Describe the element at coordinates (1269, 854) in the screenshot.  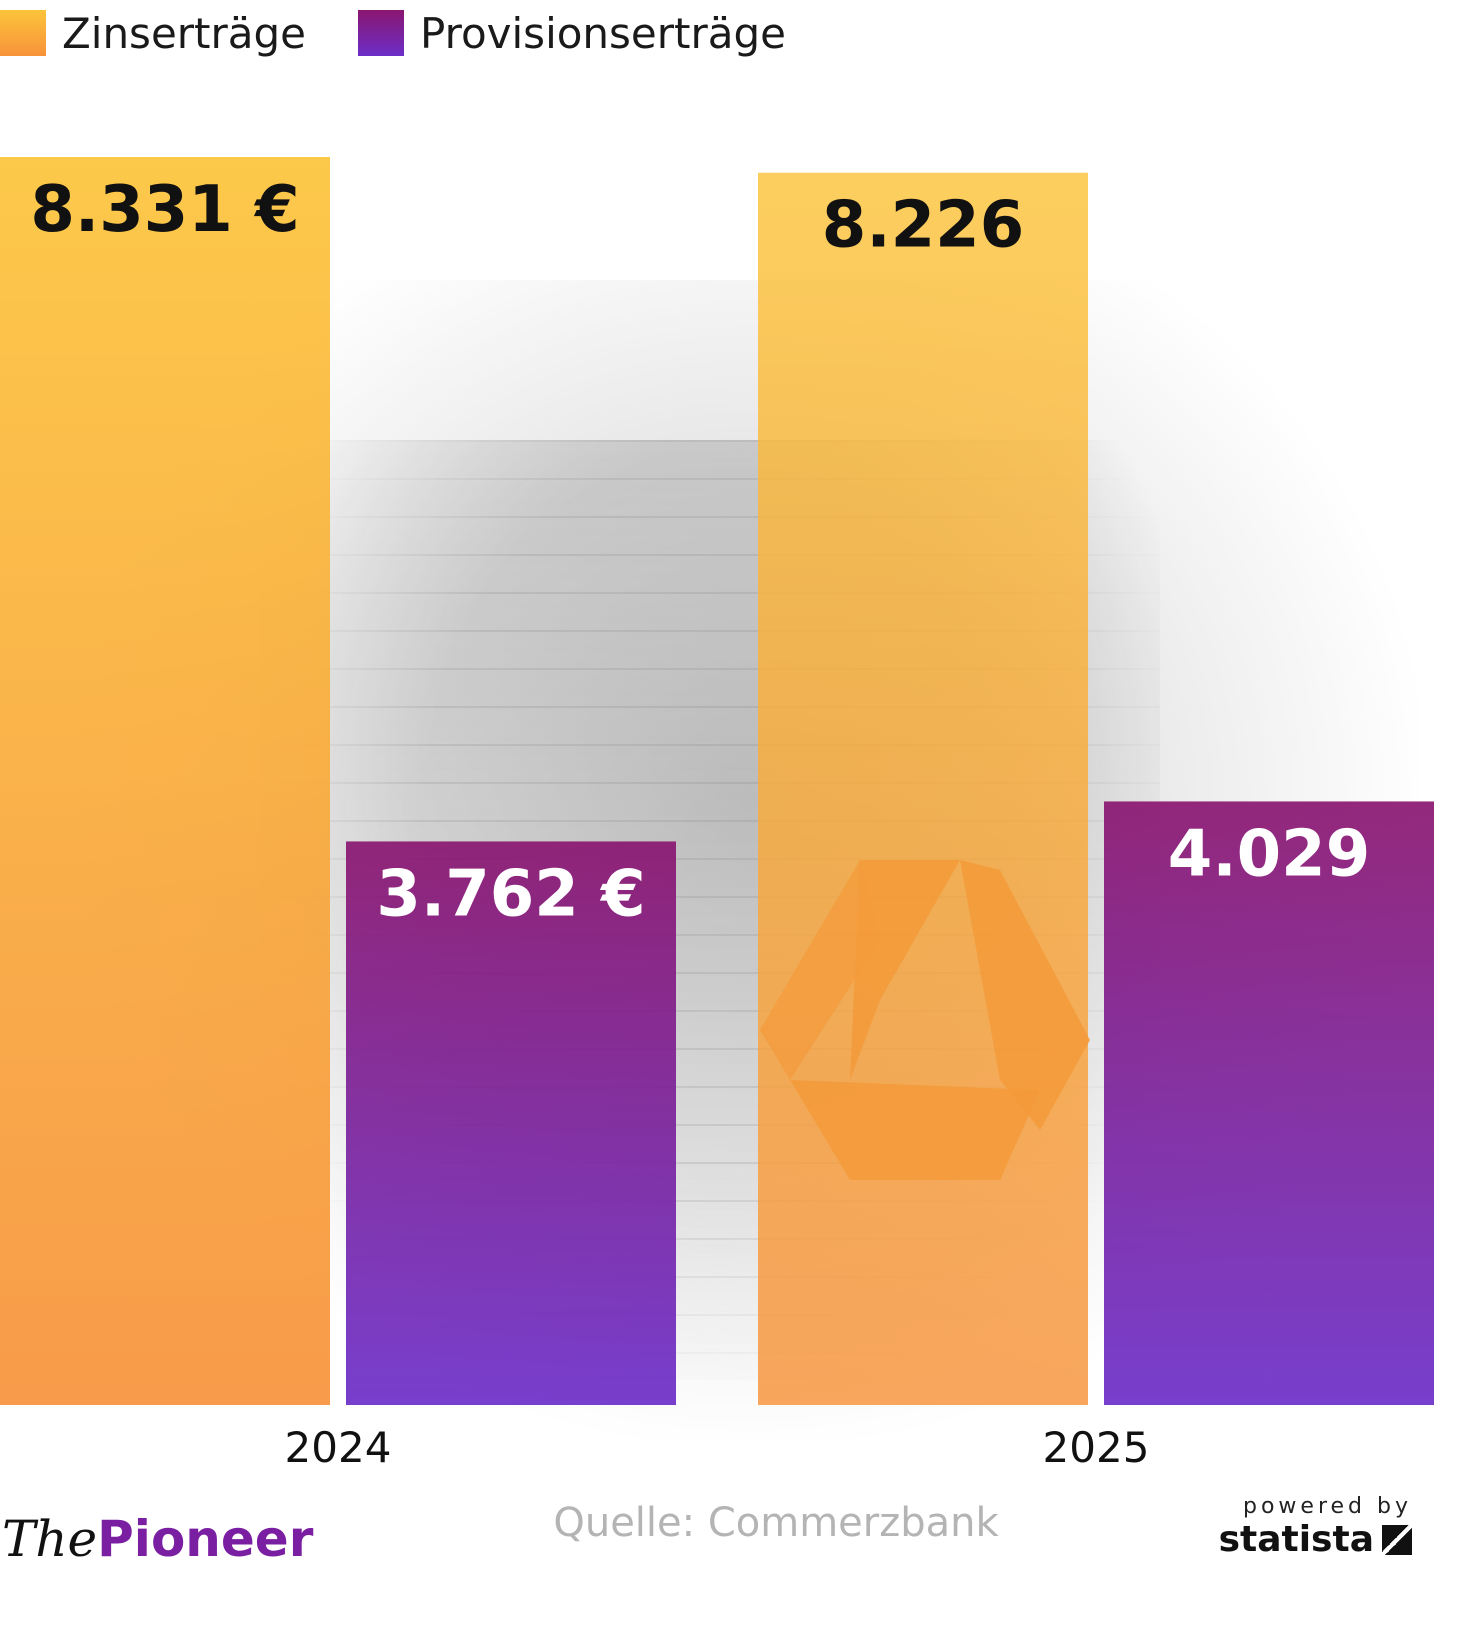
I see `data-label: 4.029` at that location.